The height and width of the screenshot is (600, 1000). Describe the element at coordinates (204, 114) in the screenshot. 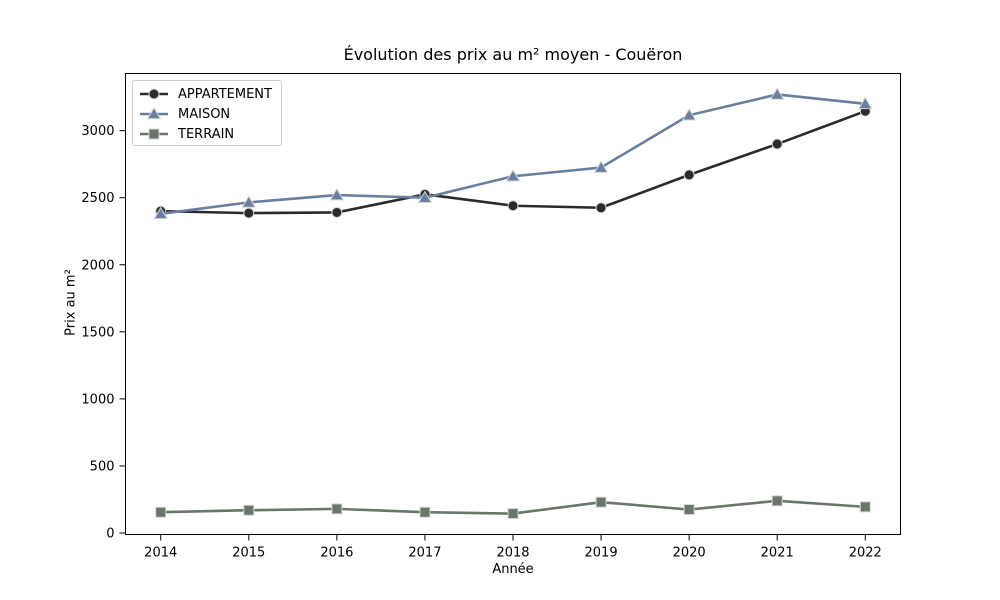

I see `legend-label: MAISON` at that location.